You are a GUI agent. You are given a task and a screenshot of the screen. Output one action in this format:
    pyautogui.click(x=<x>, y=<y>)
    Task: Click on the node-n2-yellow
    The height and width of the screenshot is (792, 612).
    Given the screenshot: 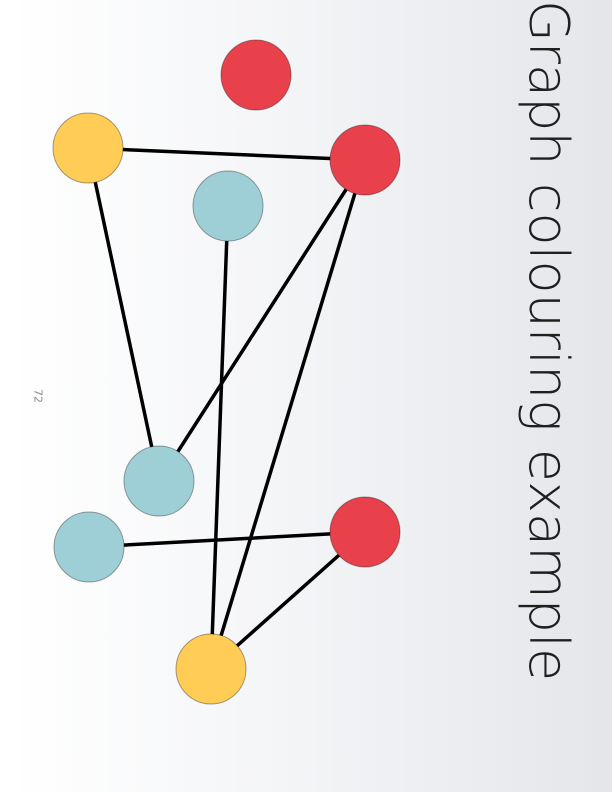 What is the action you would take?
    pyautogui.click(x=88, y=148)
    